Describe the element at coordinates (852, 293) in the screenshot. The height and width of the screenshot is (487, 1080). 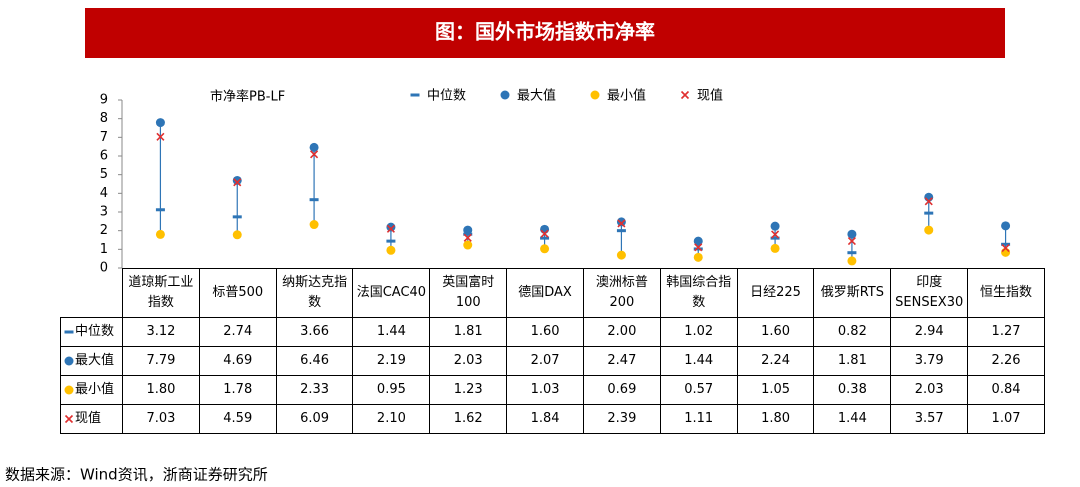
I see `category-label: 俄罗斯RTS` at that location.